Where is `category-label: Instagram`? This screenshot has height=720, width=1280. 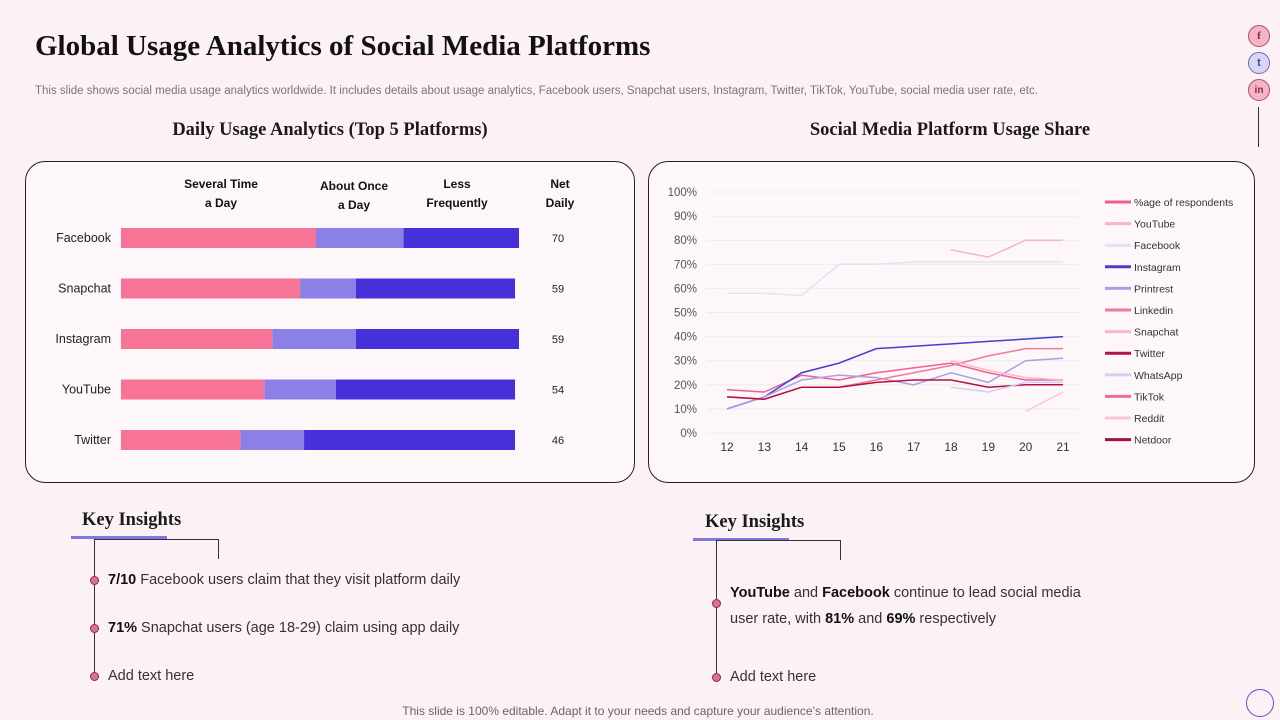 category-label: Instagram is located at coordinates (83, 339).